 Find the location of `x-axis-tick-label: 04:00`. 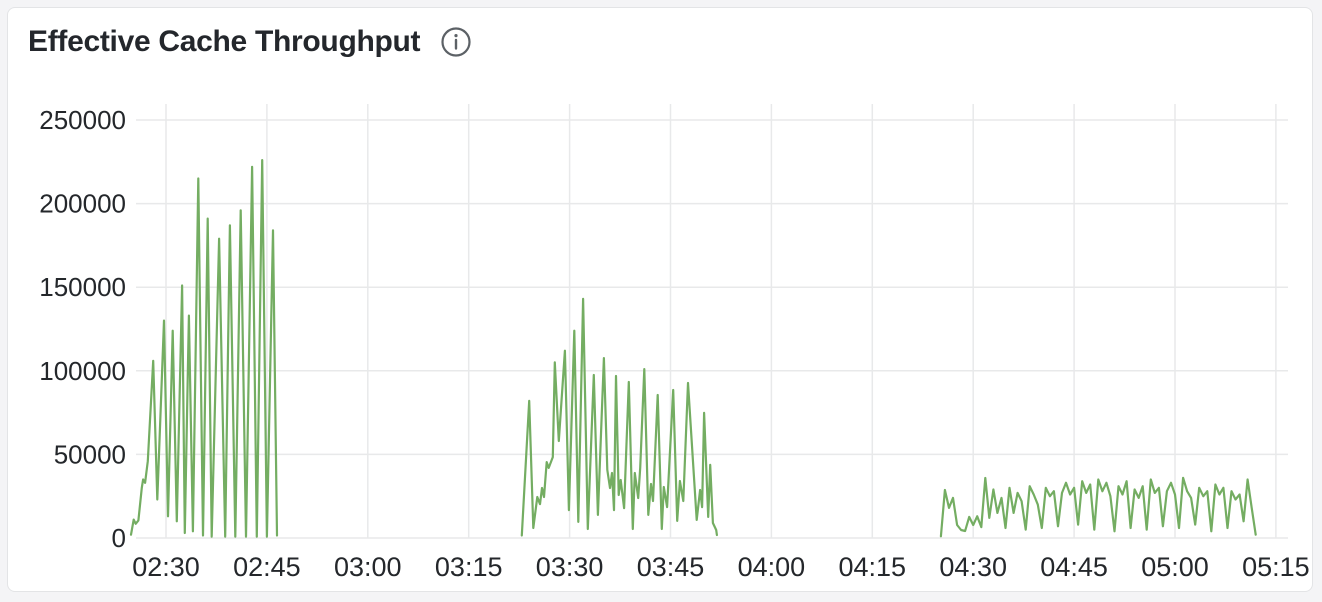

x-axis-tick-label: 04:00 is located at coordinates (772, 567).